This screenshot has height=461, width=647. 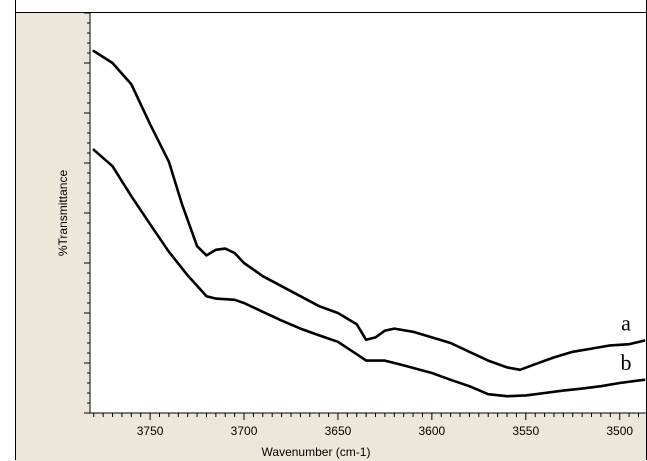 I want to click on x-tick-label: 3650, so click(x=338, y=431).